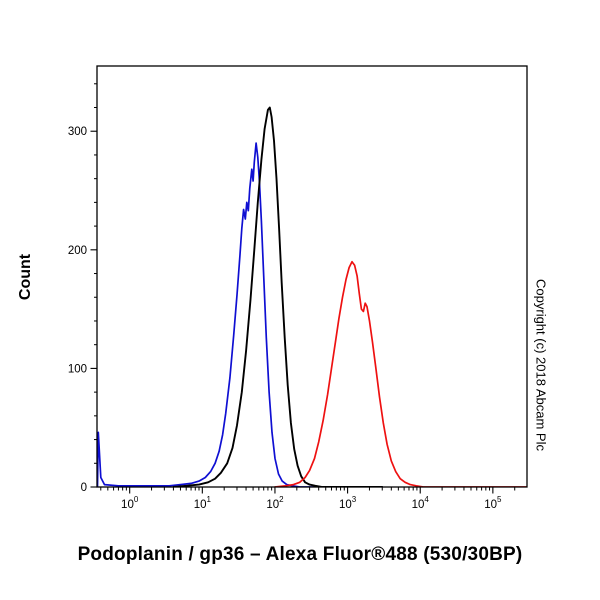  I want to click on y-tick-label: 0, so click(84, 488).